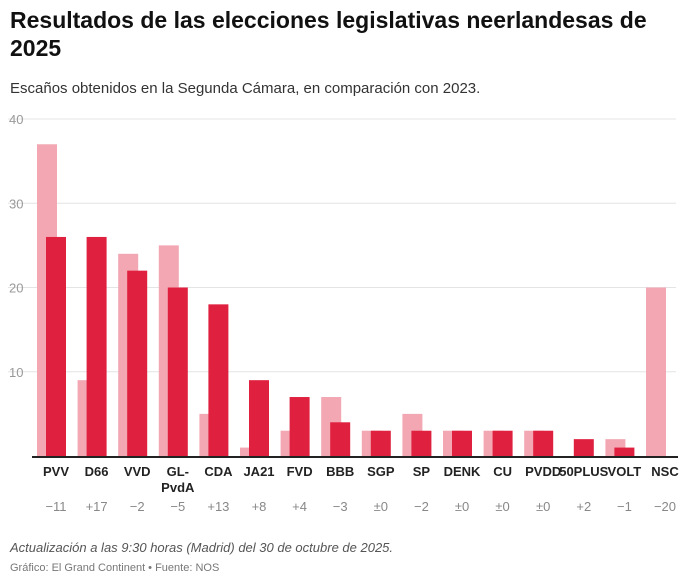 The height and width of the screenshot is (583, 686). Describe the element at coordinates (97, 506) in the screenshot. I see `change-label: +17` at that location.